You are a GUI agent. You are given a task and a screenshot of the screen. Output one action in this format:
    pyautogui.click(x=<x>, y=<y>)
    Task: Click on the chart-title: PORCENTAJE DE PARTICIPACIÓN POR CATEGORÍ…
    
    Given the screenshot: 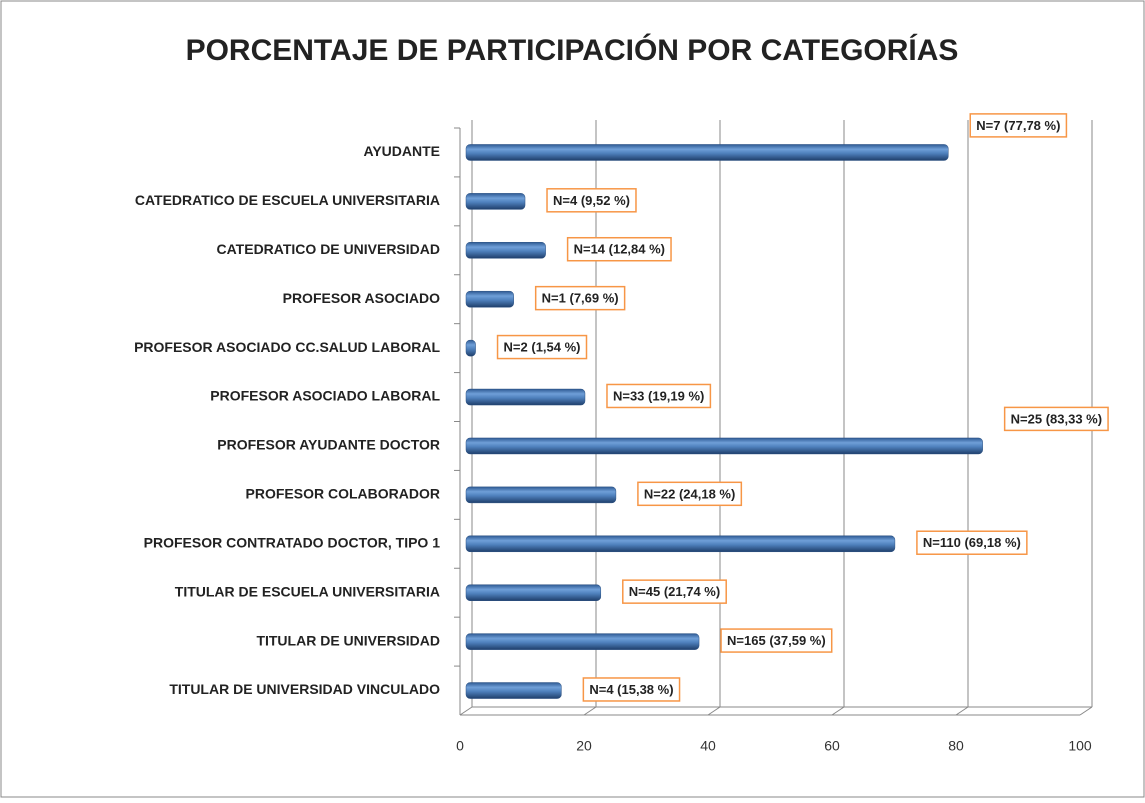 What is the action you would take?
    pyautogui.click(x=572, y=50)
    